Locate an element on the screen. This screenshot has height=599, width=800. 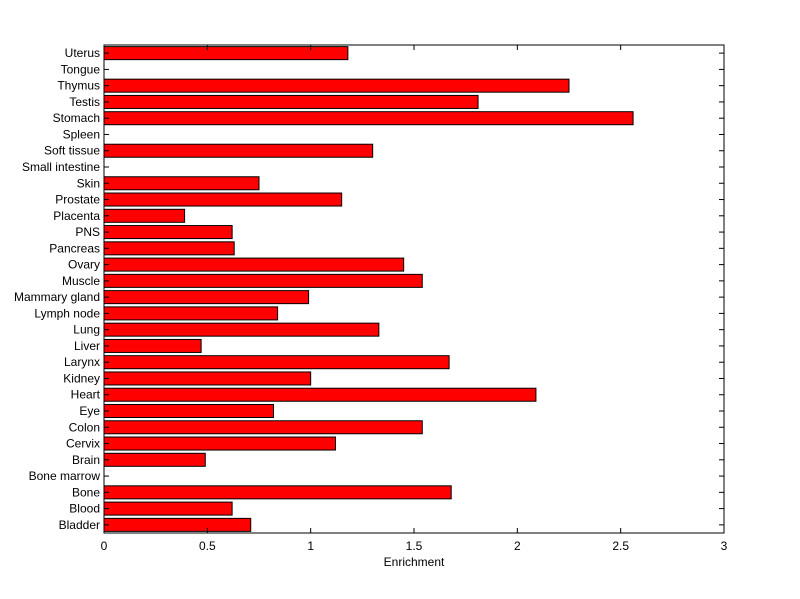
y-tick-label-larynx: Larynx is located at coordinates (82, 362).